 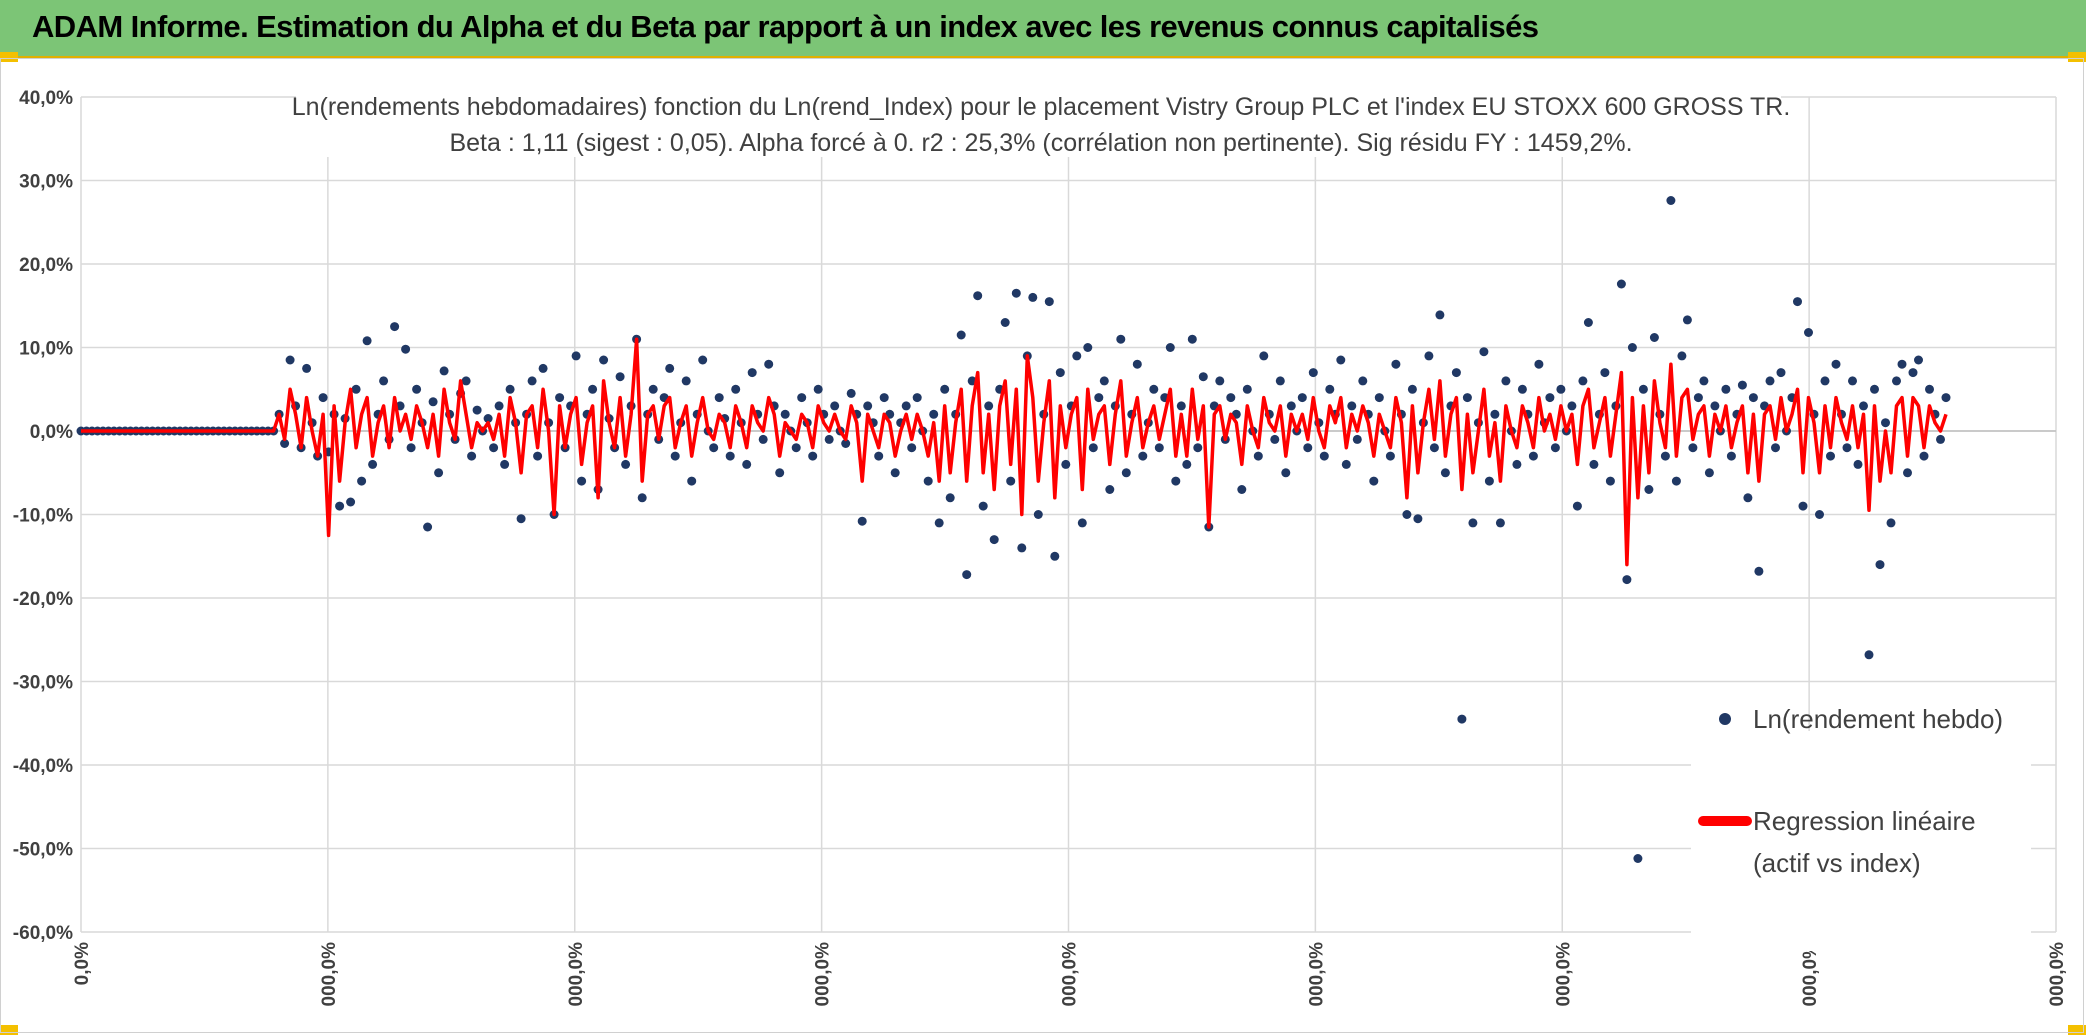 I want to click on corner-marker-bottom-right, so click(x=2077, y=1030).